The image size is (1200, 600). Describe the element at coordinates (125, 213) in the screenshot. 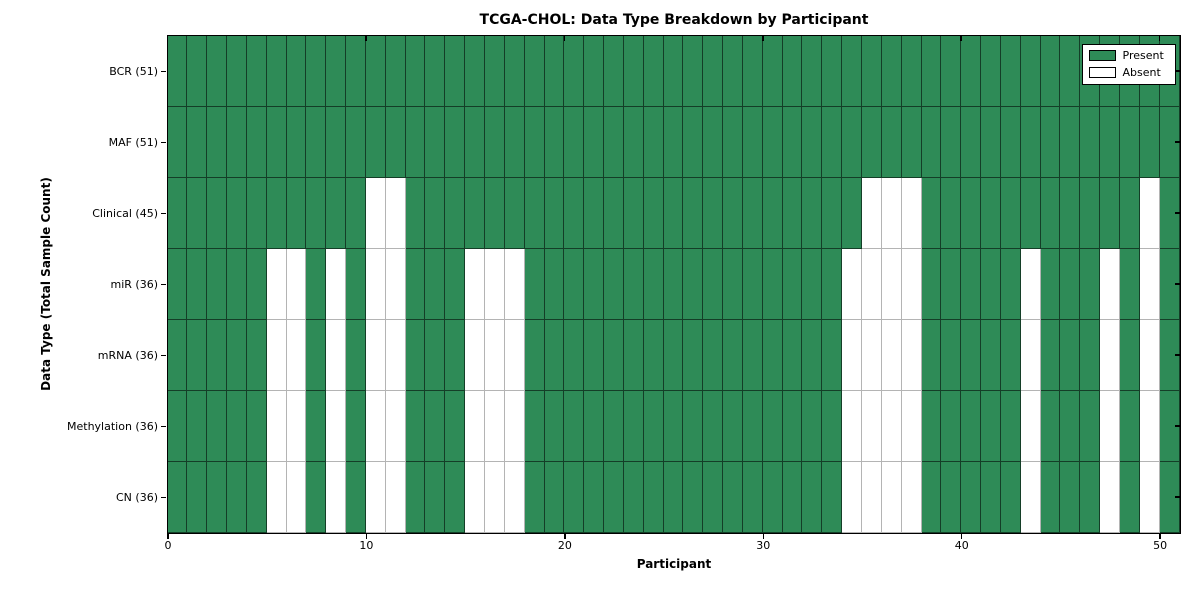

I see `y-tick-label: Clinical (45)` at that location.